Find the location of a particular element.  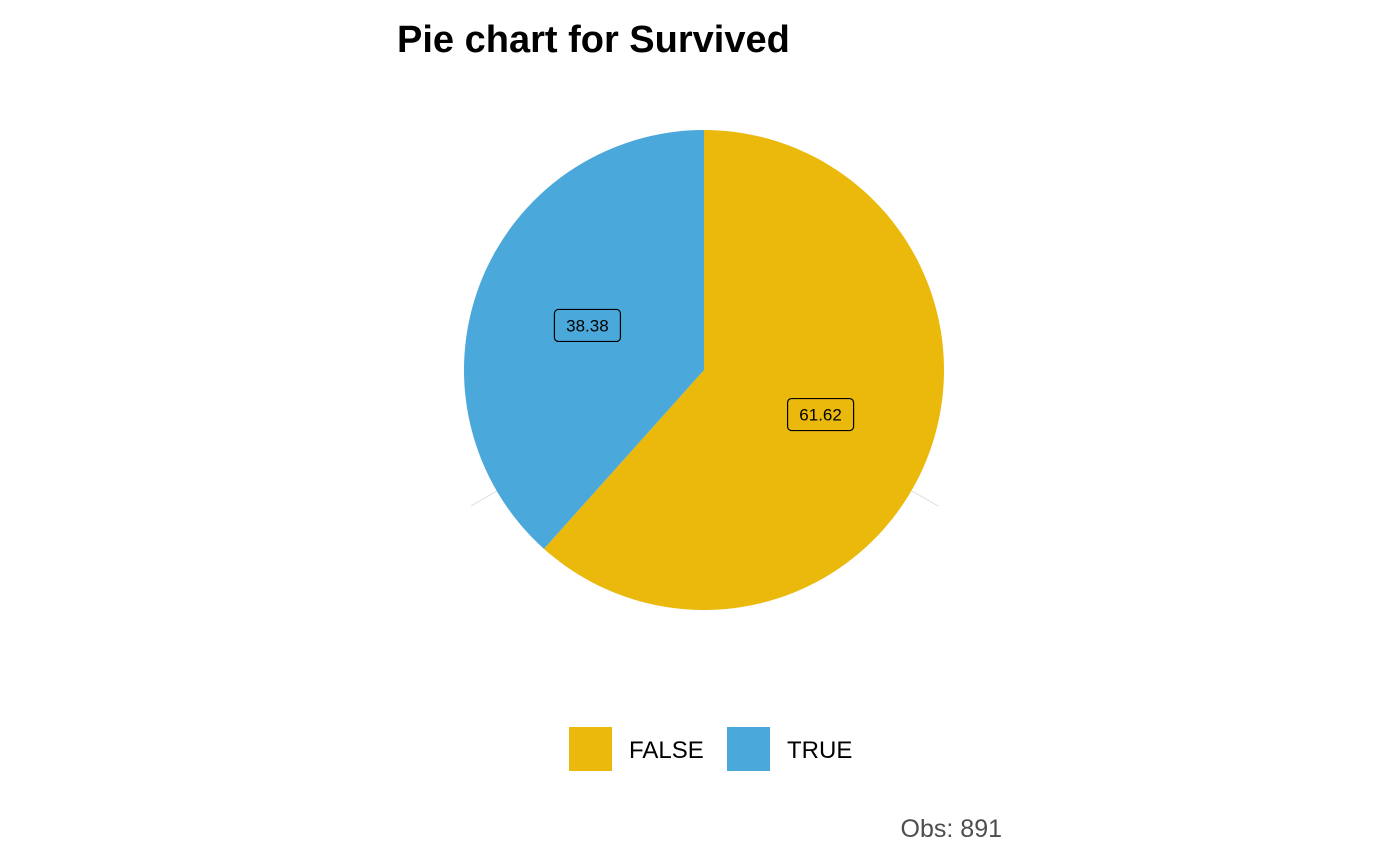

data-label-true: 38.38 is located at coordinates (587, 325).